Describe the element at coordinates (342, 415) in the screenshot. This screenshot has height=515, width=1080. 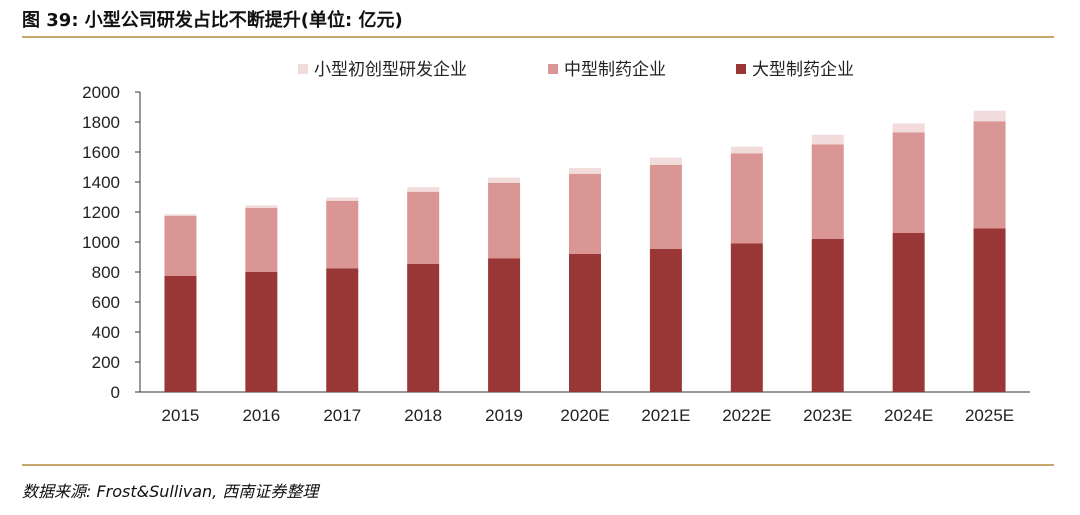
I see `x-tick-label: 2017` at that location.